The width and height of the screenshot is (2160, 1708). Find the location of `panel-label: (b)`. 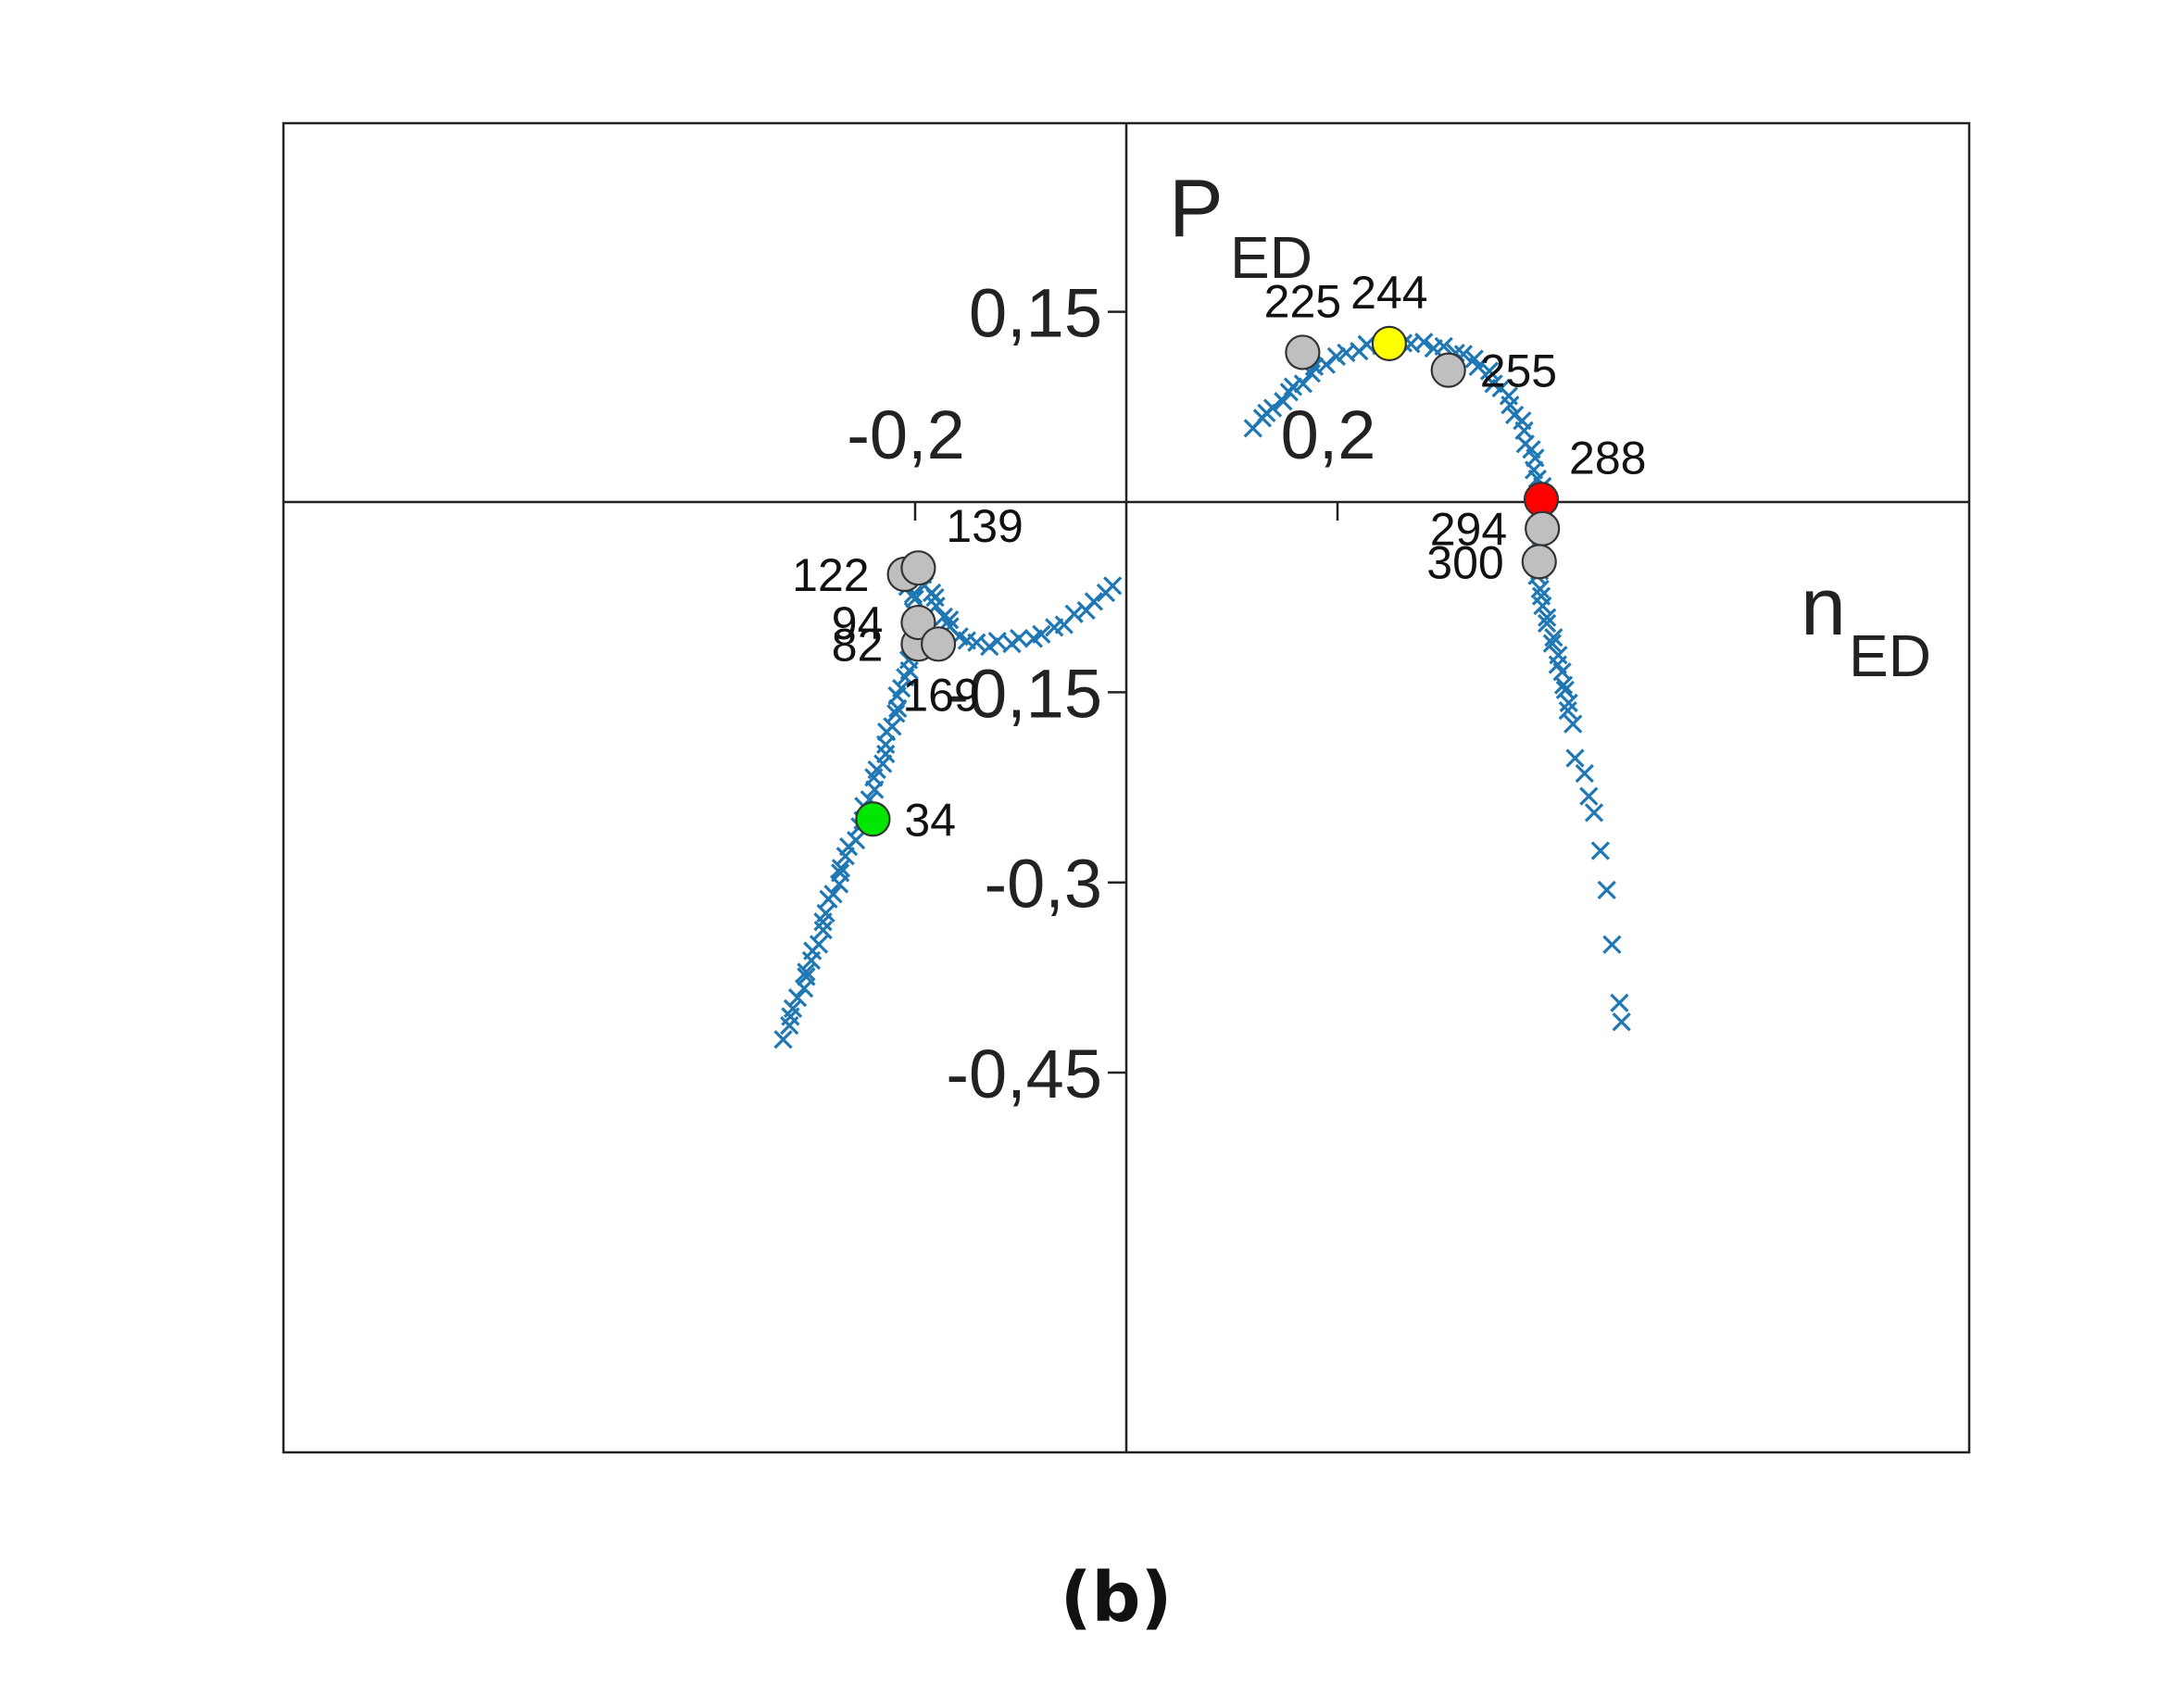

panel-label: (b) is located at coordinates (1117, 1598).